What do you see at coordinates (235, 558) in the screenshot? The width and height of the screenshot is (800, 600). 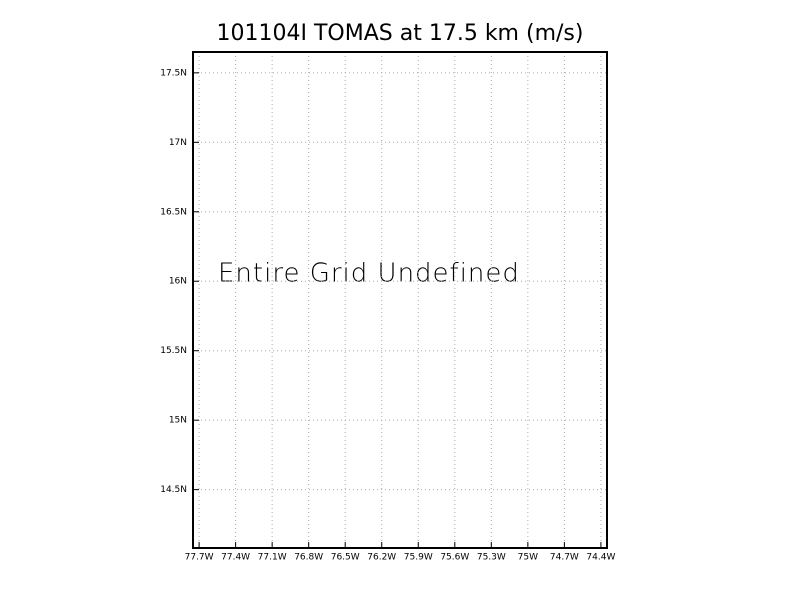 I see `x-tick-label: 77.4W` at bounding box center [235, 558].